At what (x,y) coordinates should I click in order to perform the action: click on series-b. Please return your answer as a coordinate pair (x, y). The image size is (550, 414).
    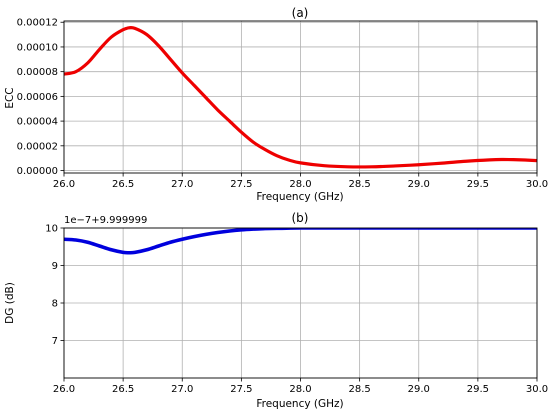
    Looking at the image, I should click on (300, 241).